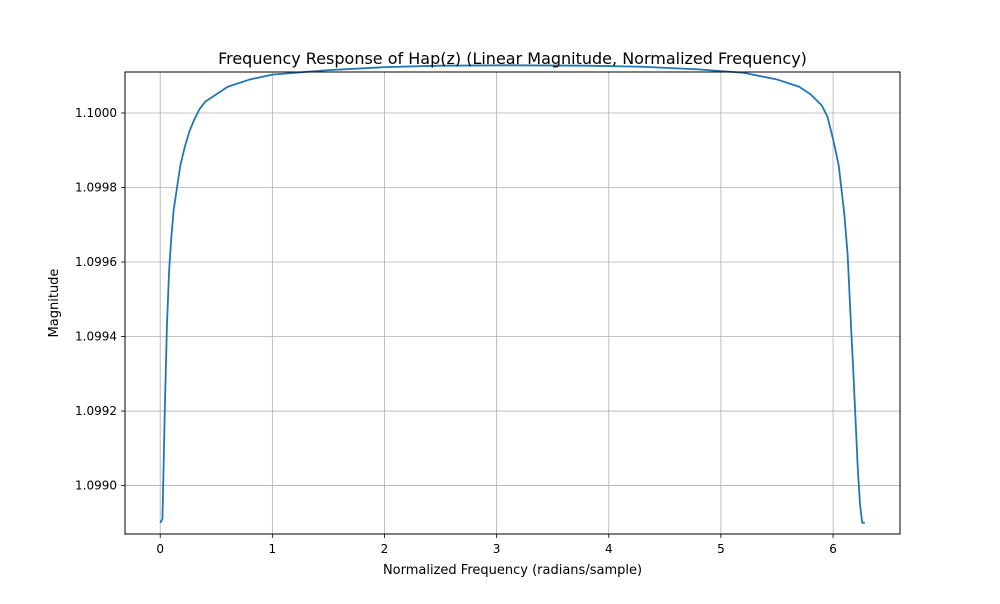 The height and width of the screenshot is (604, 1000). What do you see at coordinates (385, 549) in the screenshot?
I see `x-tick-label: 2` at bounding box center [385, 549].